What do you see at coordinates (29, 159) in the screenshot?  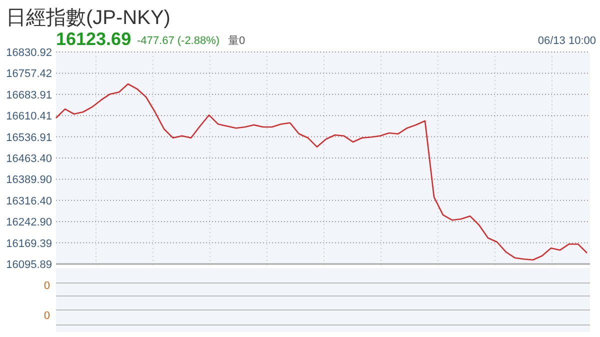 I see `y-tick-label: 16463.40` at bounding box center [29, 159].